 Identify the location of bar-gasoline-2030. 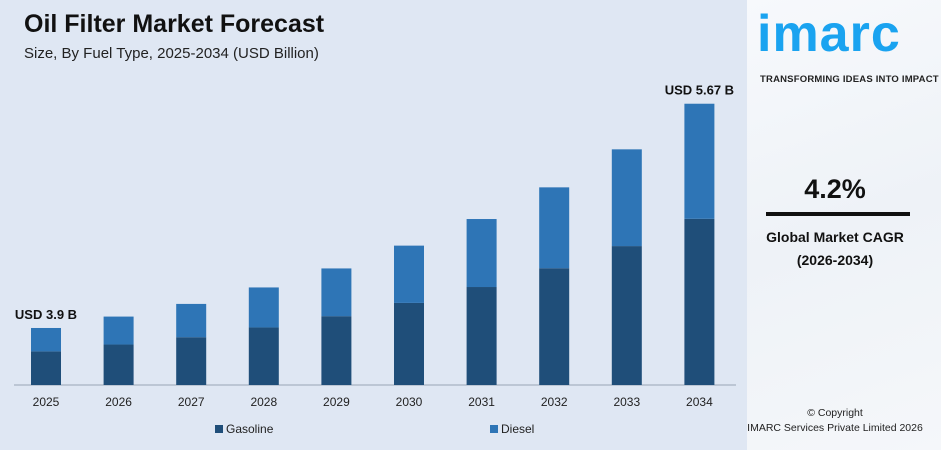
(409, 343).